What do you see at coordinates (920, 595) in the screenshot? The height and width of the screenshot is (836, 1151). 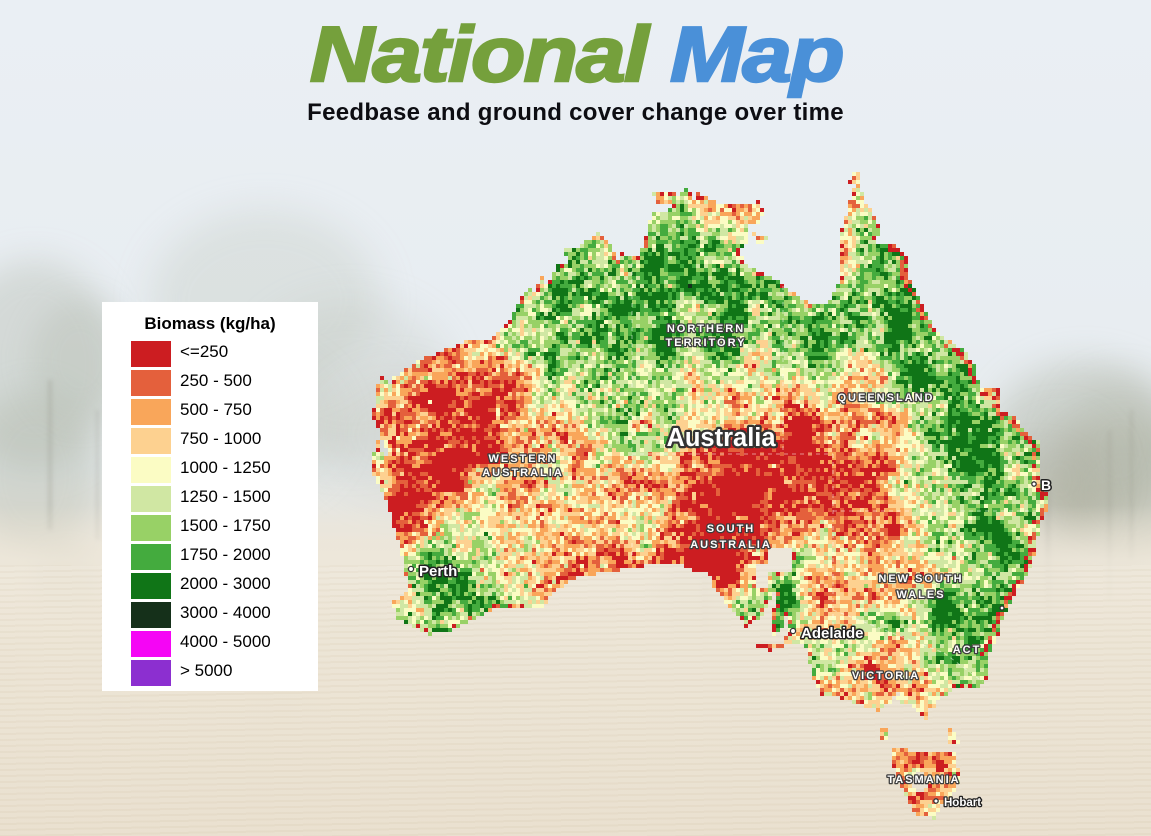 I see `svg-text: WALES` at bounding box center [920, 595].